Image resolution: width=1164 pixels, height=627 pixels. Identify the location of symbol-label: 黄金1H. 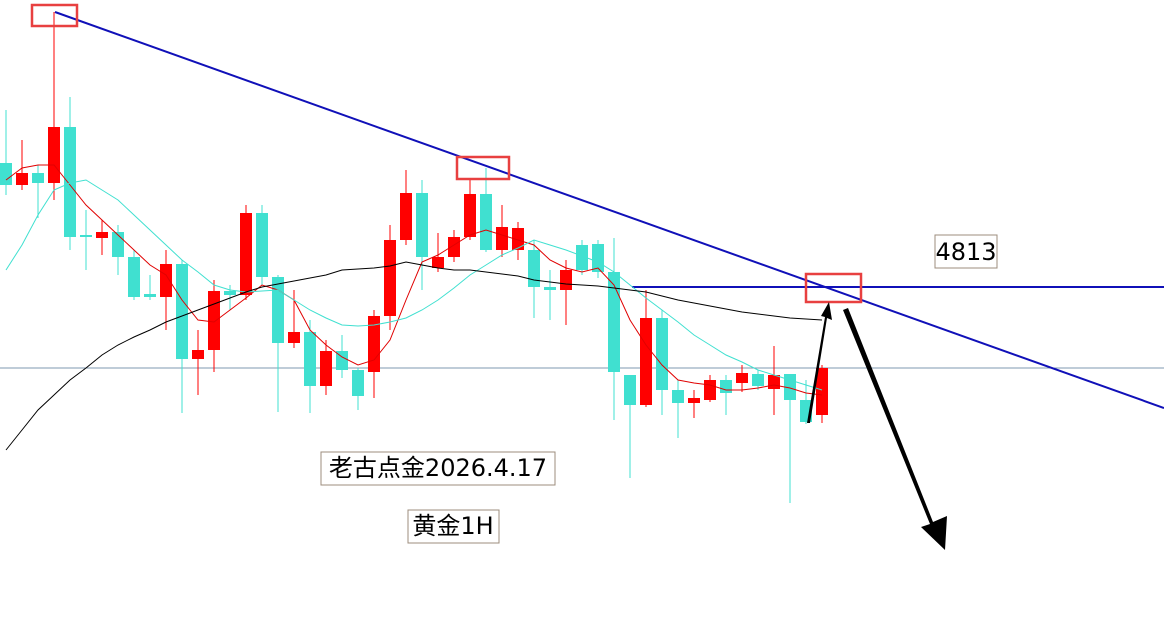
(452, 526).